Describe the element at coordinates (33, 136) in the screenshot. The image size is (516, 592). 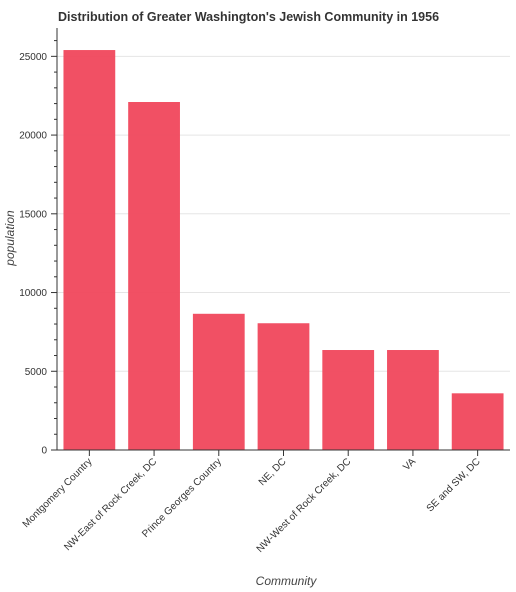
I see `y-tick-label: 20000` at that location.